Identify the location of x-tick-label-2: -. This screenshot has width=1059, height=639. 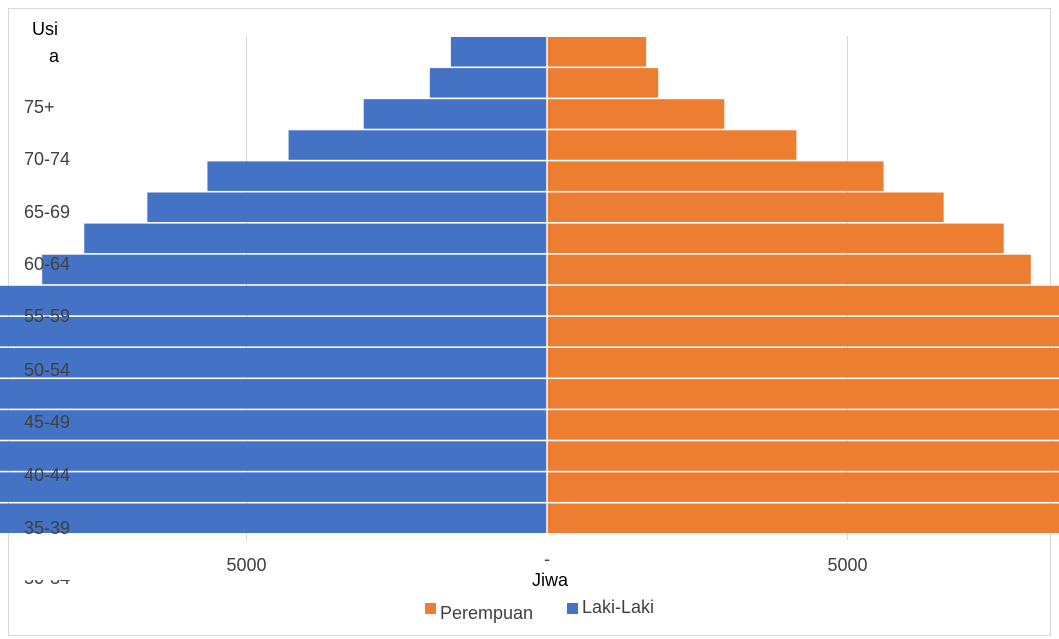
(547, 559).